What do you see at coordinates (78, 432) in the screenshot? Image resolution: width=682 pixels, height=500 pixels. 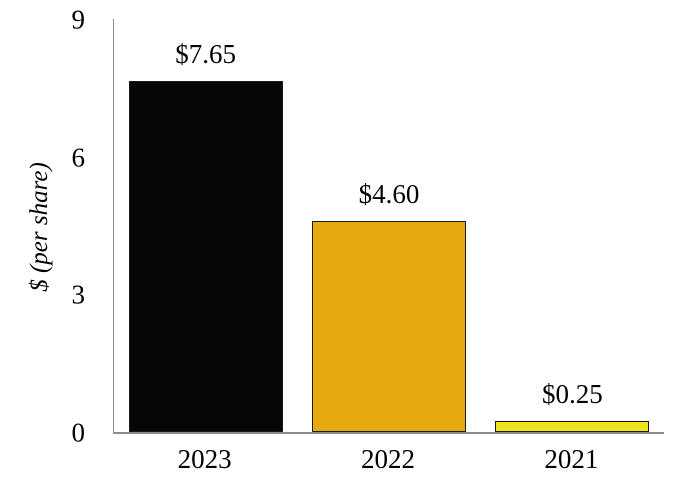 I see `y-tick-label: 0` at bounding box center [78, 432].